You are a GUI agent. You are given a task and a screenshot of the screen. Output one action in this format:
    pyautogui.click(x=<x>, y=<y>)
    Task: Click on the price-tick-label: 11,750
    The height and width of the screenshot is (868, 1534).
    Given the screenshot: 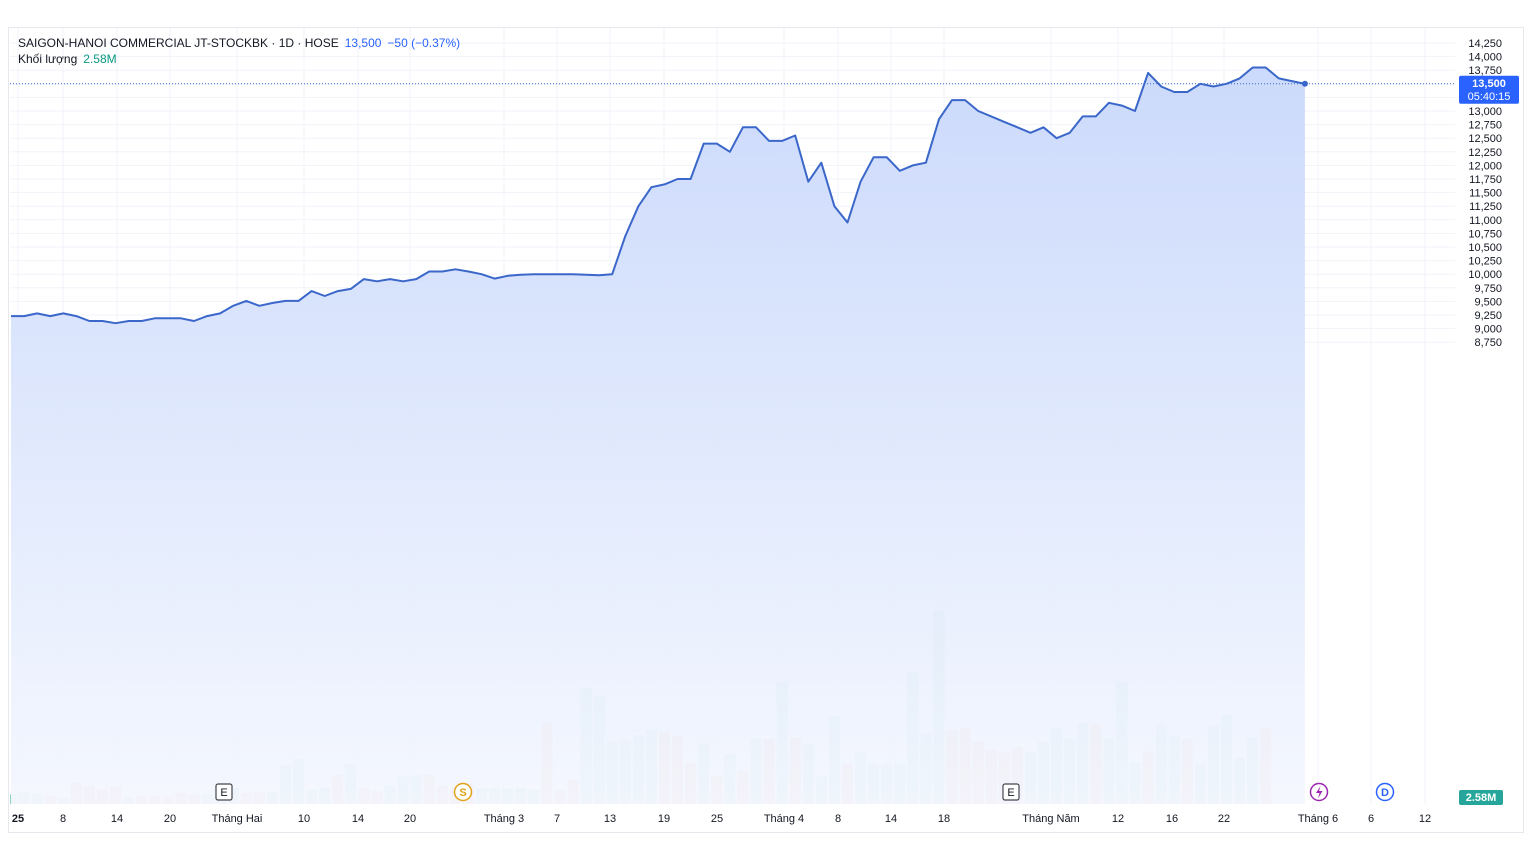 What is the action you would take?
    pyautogui.click(x=1485, y=180)
    